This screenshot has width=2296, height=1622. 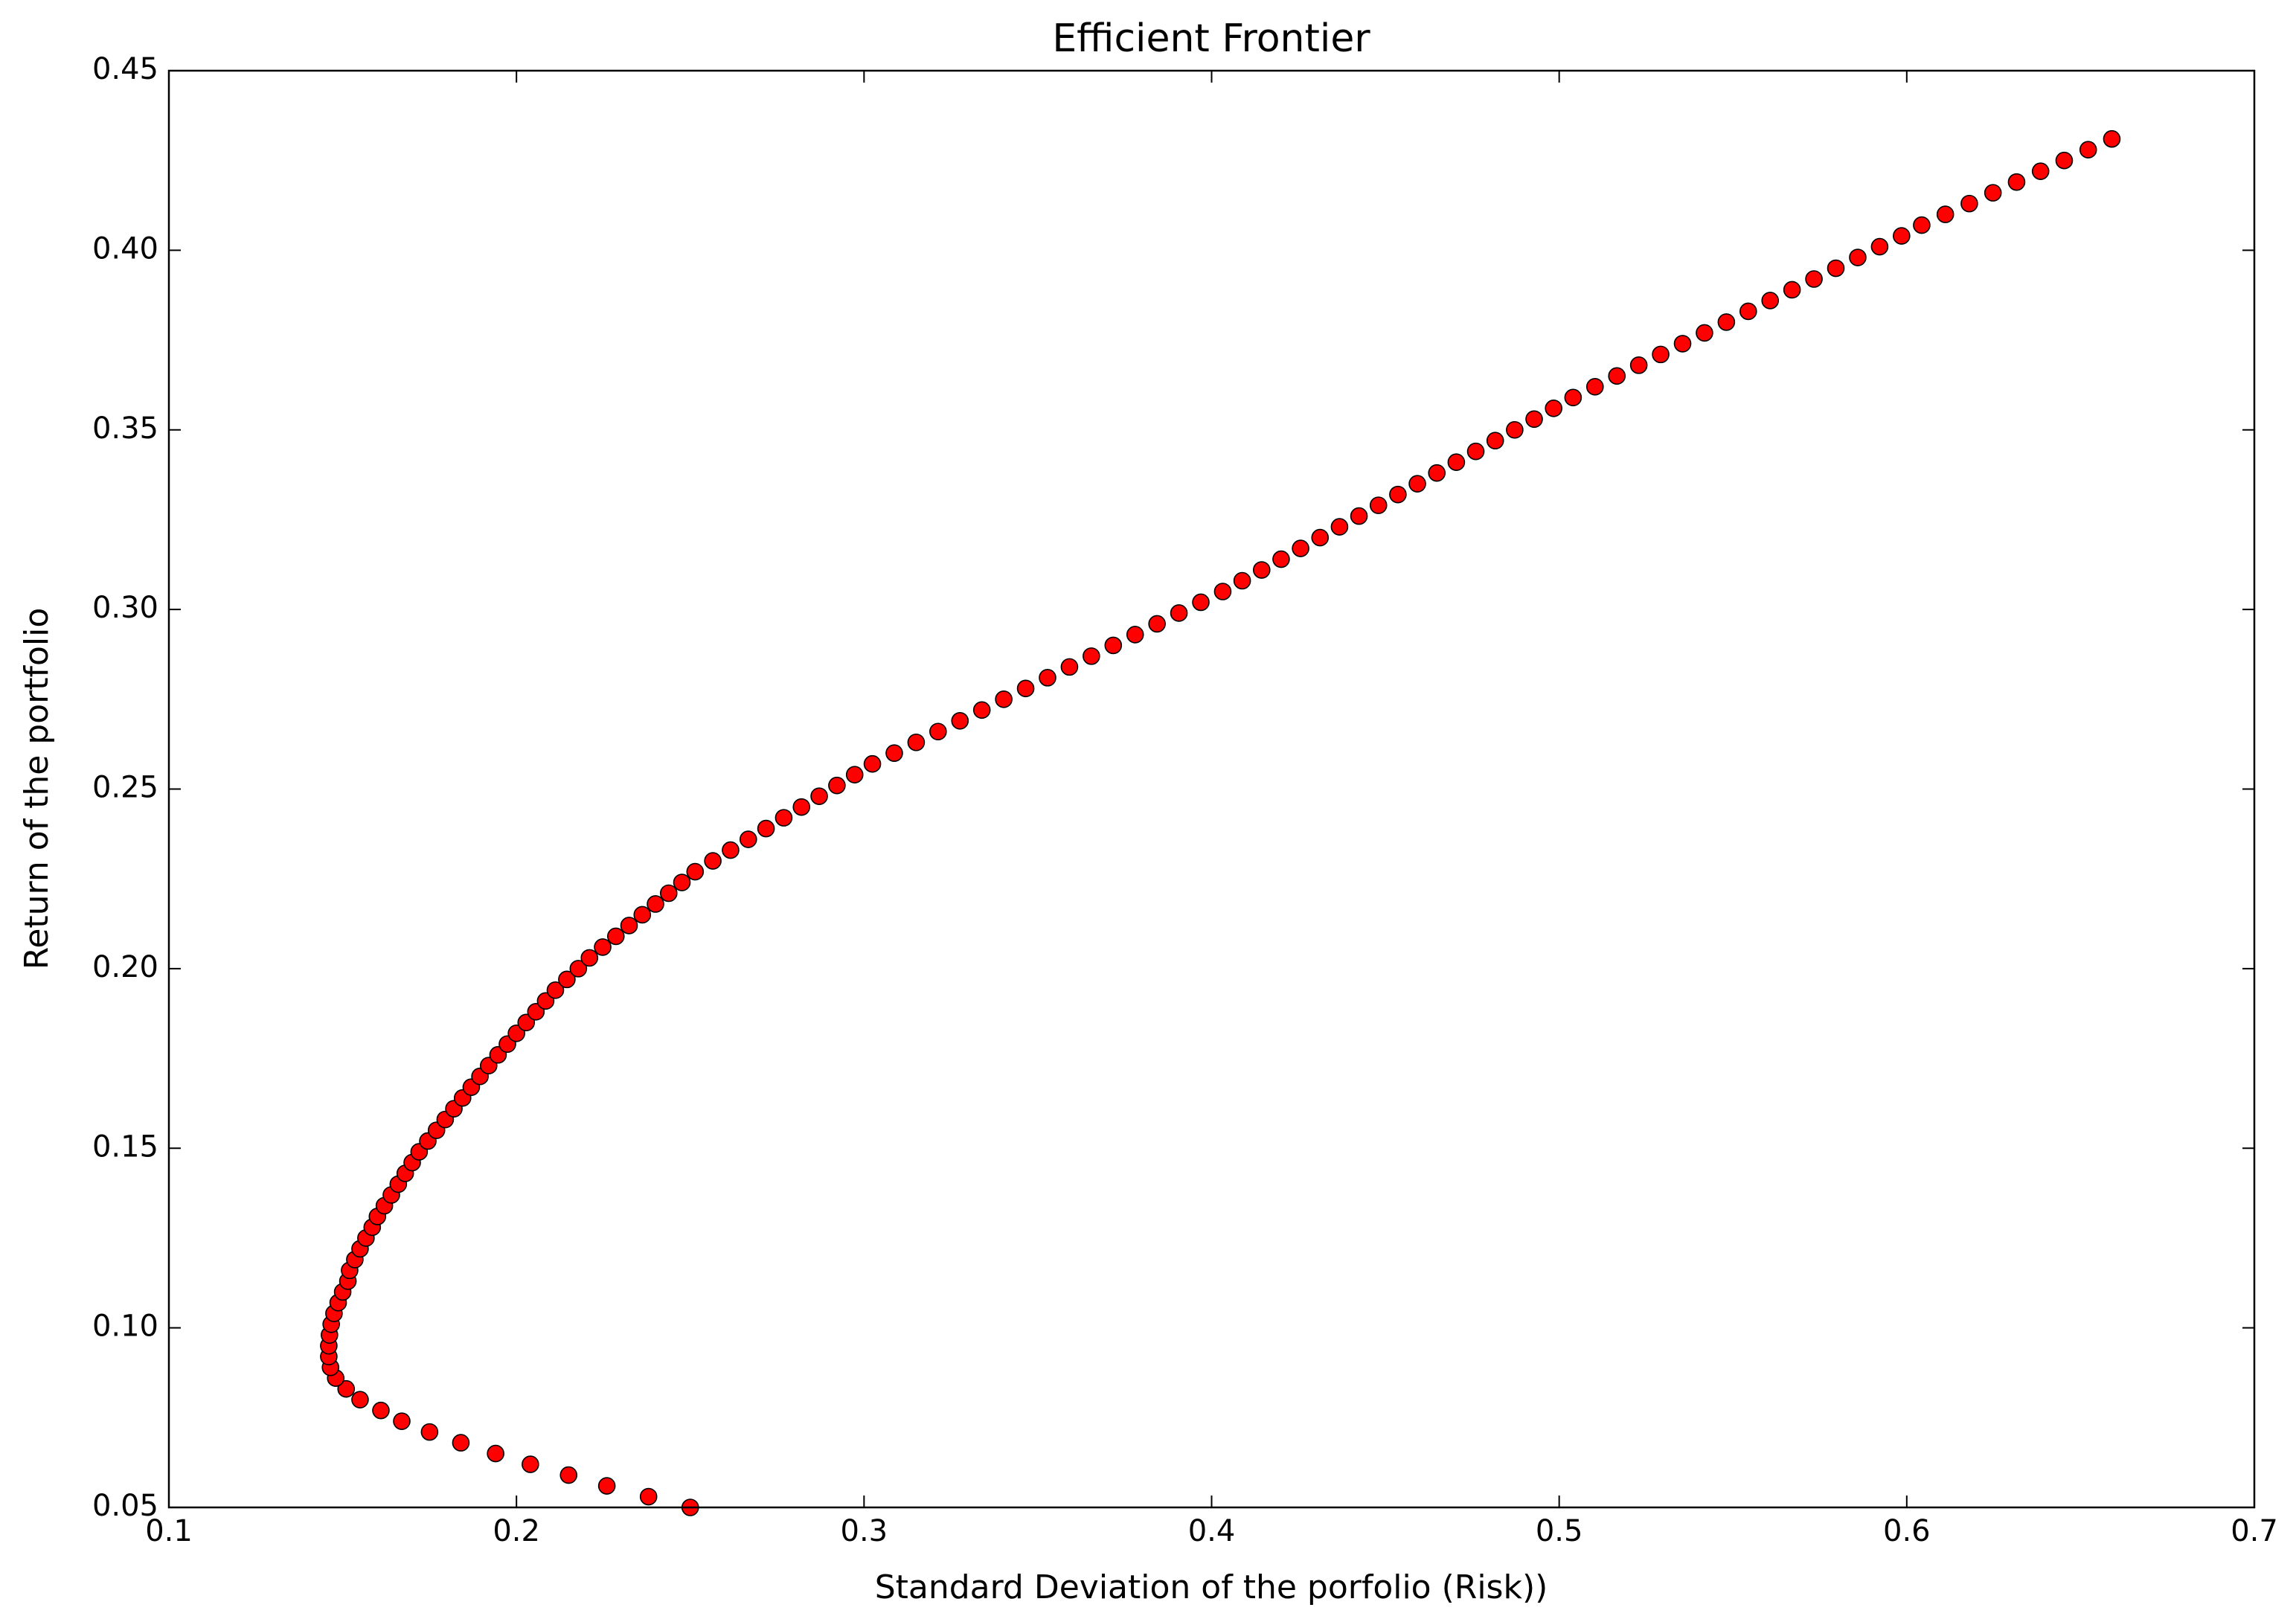 I want to click on y-tick-label: 0.40, so click(x=125, y=248).